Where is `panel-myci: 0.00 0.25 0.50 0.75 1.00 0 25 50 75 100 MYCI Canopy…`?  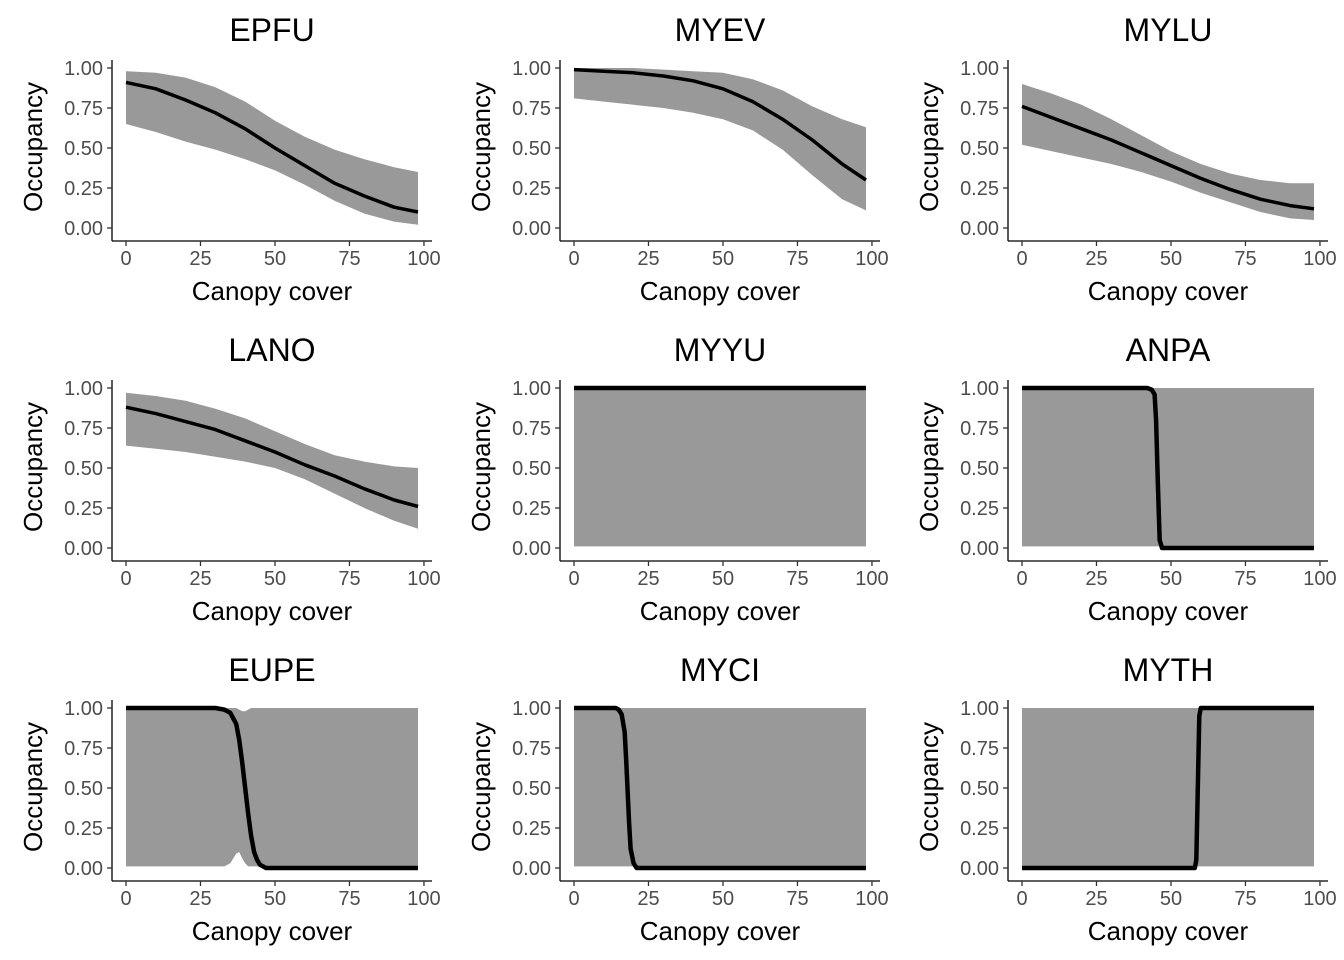 panel-myci: 0.00 0.25 0.50 0.75 1.00 0 25 50 75 100 MYCI Canopy… is located at coordinates (677, 799).